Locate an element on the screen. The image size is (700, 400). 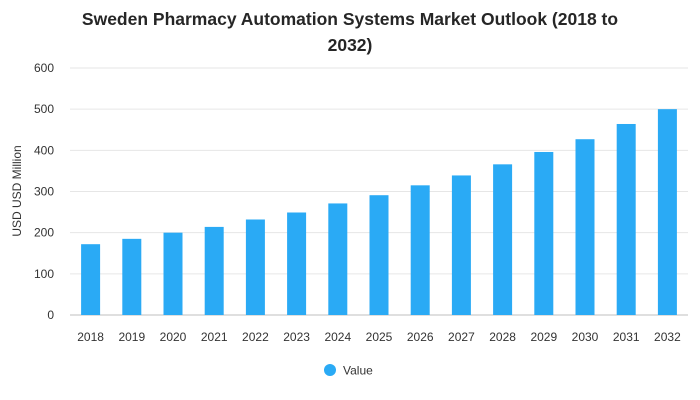
bar-2025 is located at coordinates (379, 255).